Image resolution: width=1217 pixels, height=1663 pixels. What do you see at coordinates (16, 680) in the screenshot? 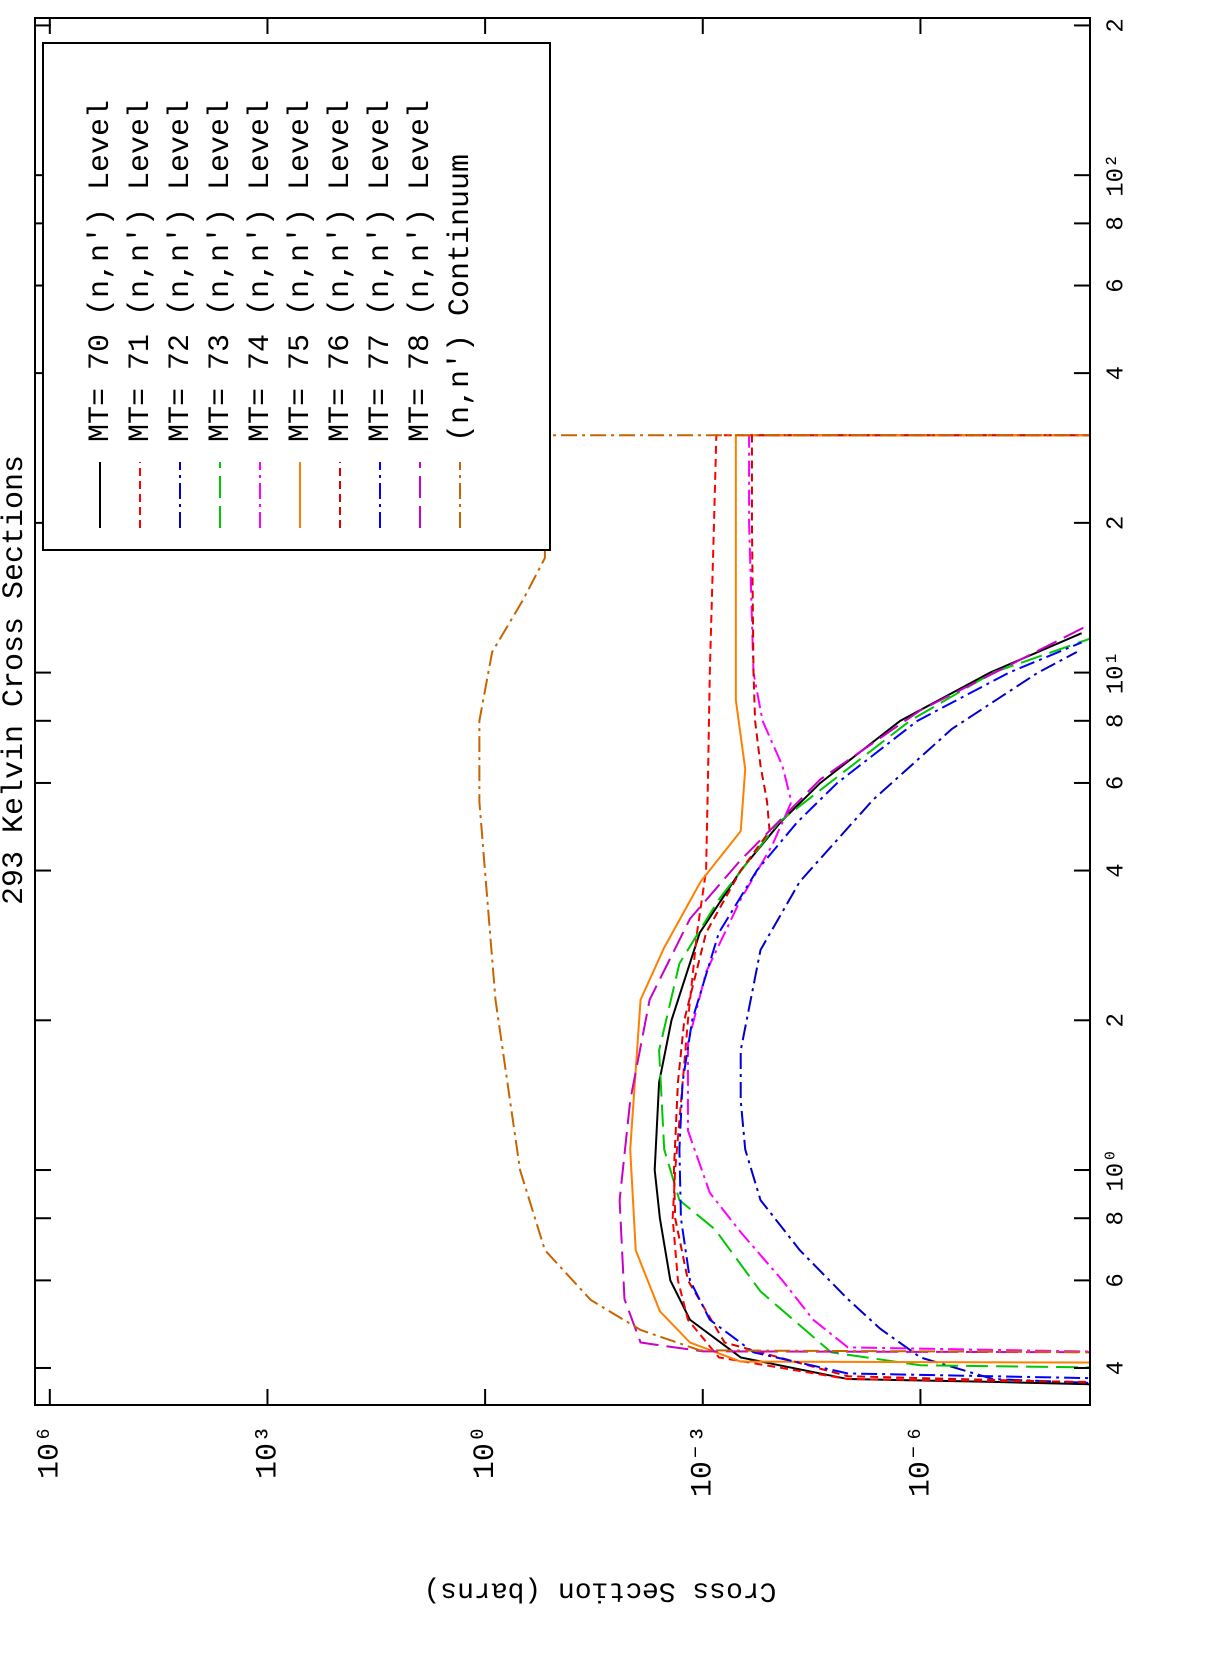
I see `chart-title: 293 Kelvin Cross Sections` at bounding box center [16, 680].